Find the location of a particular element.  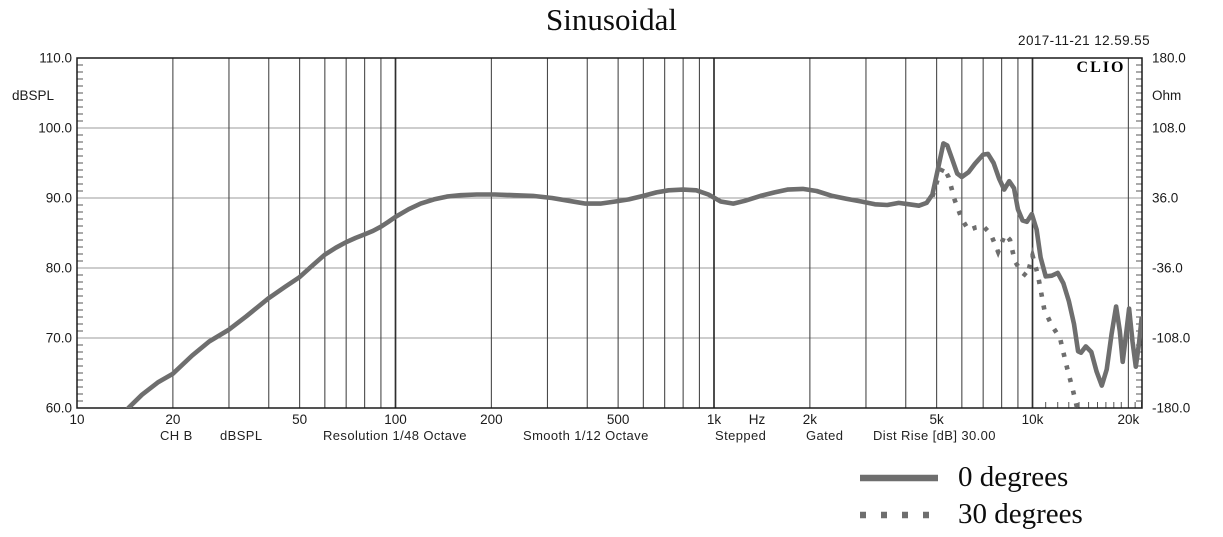

y-right-tick-label: 180.0 is located at coordinates (1169, 58).